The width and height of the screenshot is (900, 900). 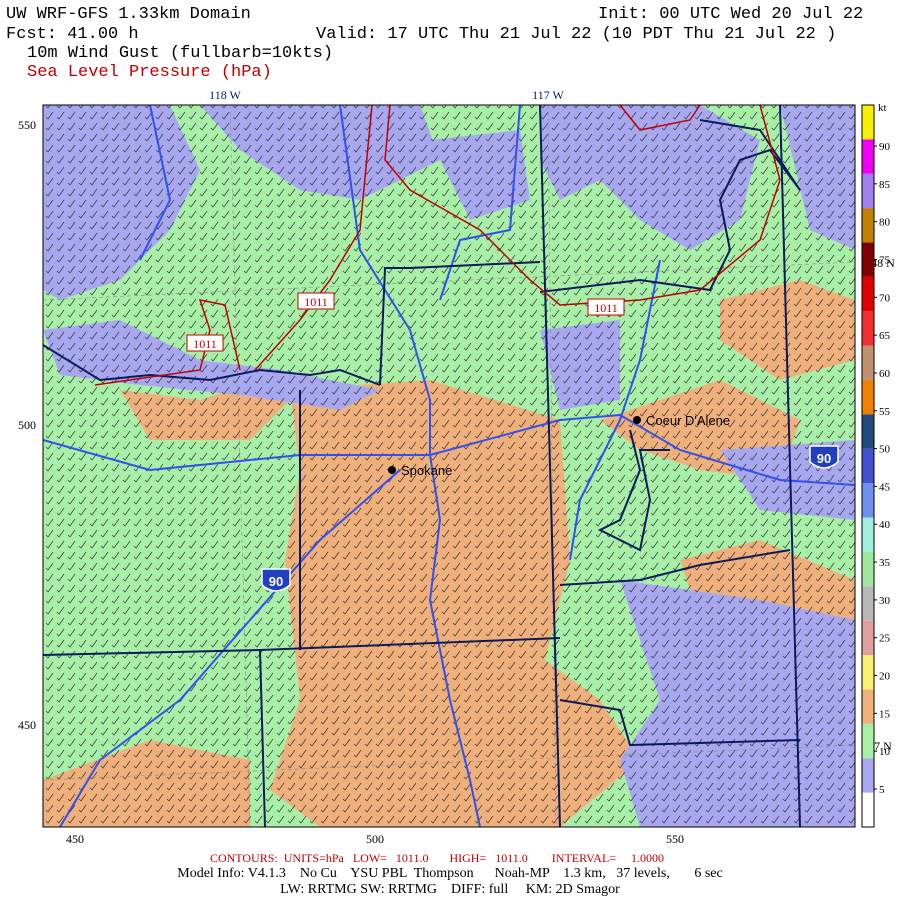 I want to click on colorbar-tick-label: 75, so click(x=885, y=260).